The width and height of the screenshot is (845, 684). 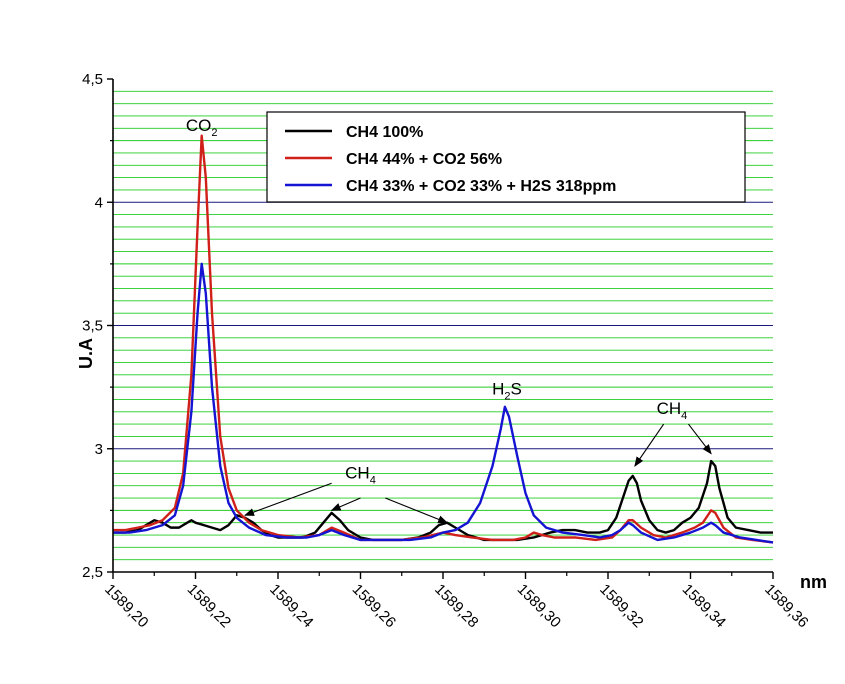 I want to click on y-tick-label: 4, so click(x=99, y=202).